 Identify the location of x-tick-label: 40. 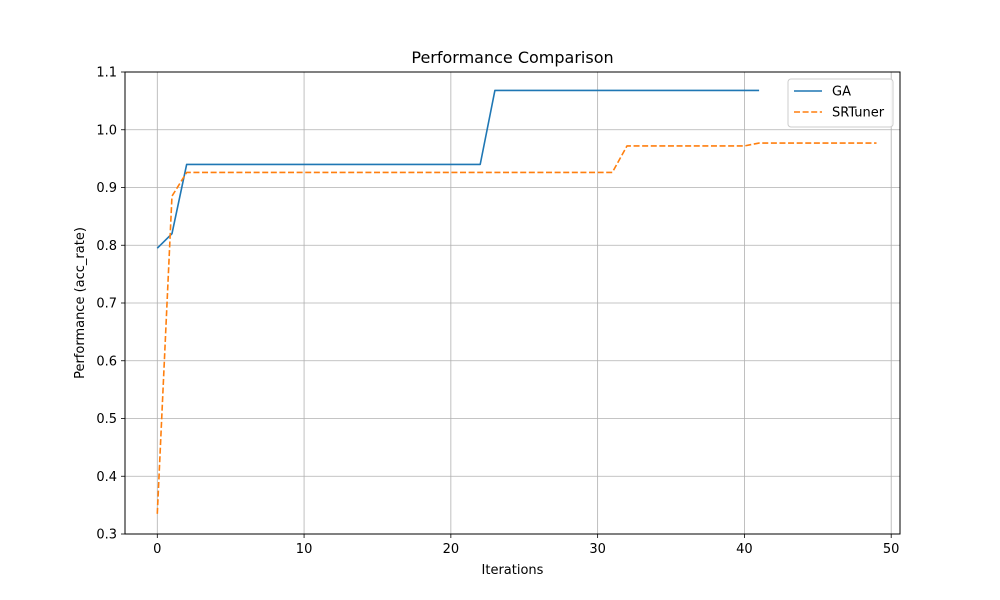
(744, 549).